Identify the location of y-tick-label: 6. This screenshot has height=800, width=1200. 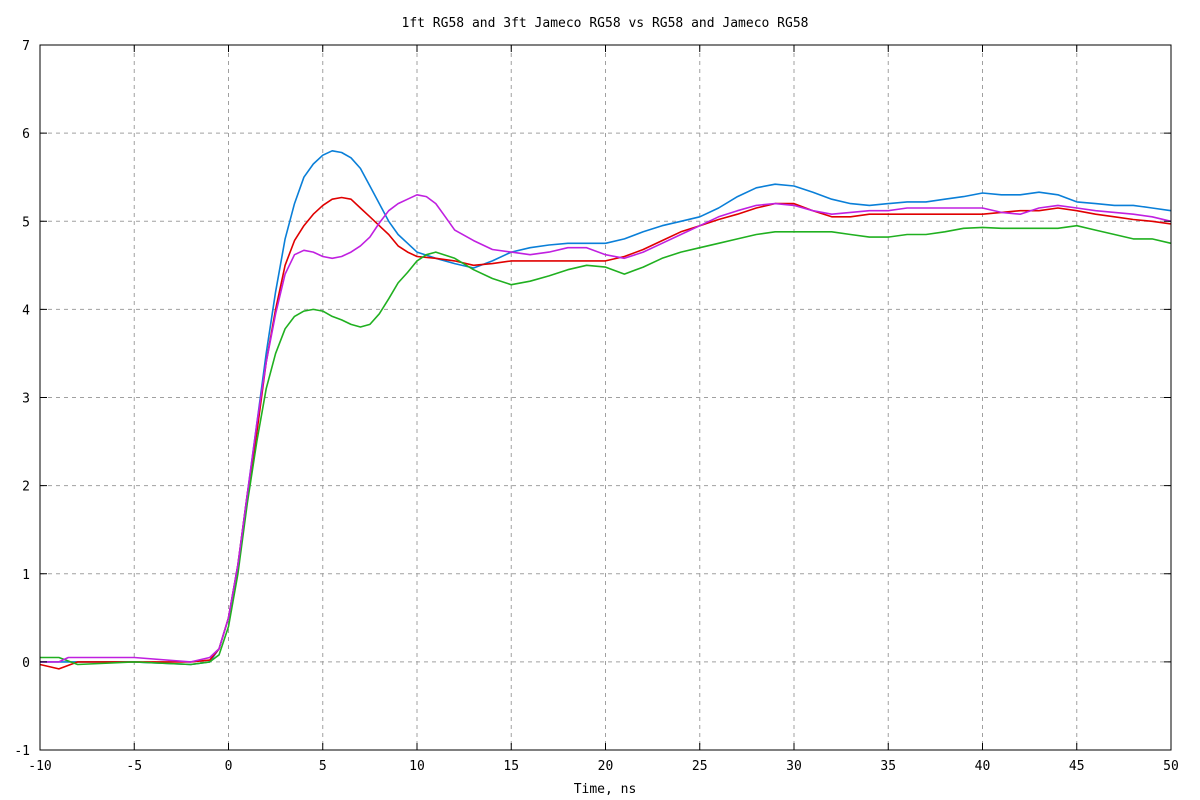
(26, 134).